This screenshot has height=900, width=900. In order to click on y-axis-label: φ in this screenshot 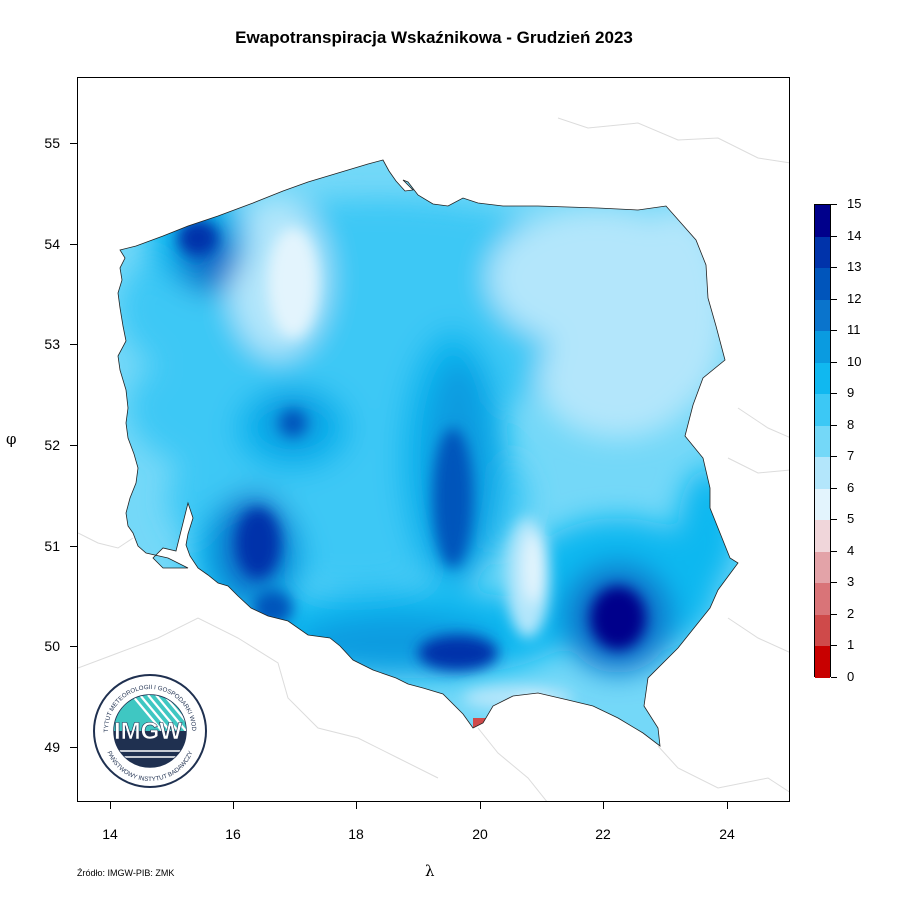, I will do `click(11, 439)`.